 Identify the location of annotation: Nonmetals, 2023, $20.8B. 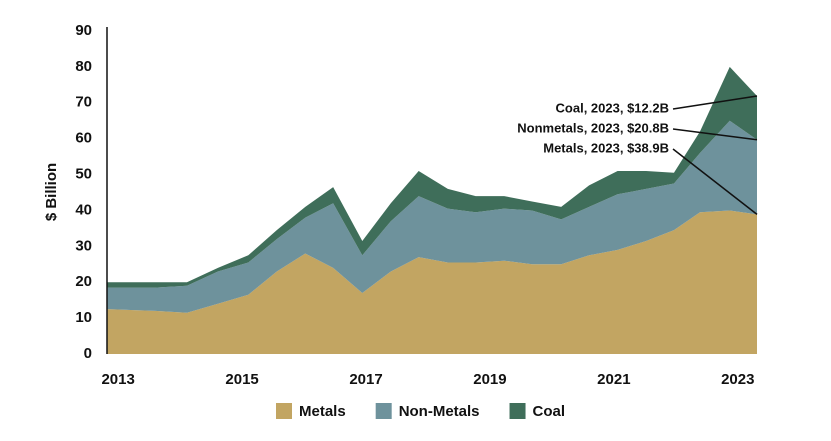
(593, 127).